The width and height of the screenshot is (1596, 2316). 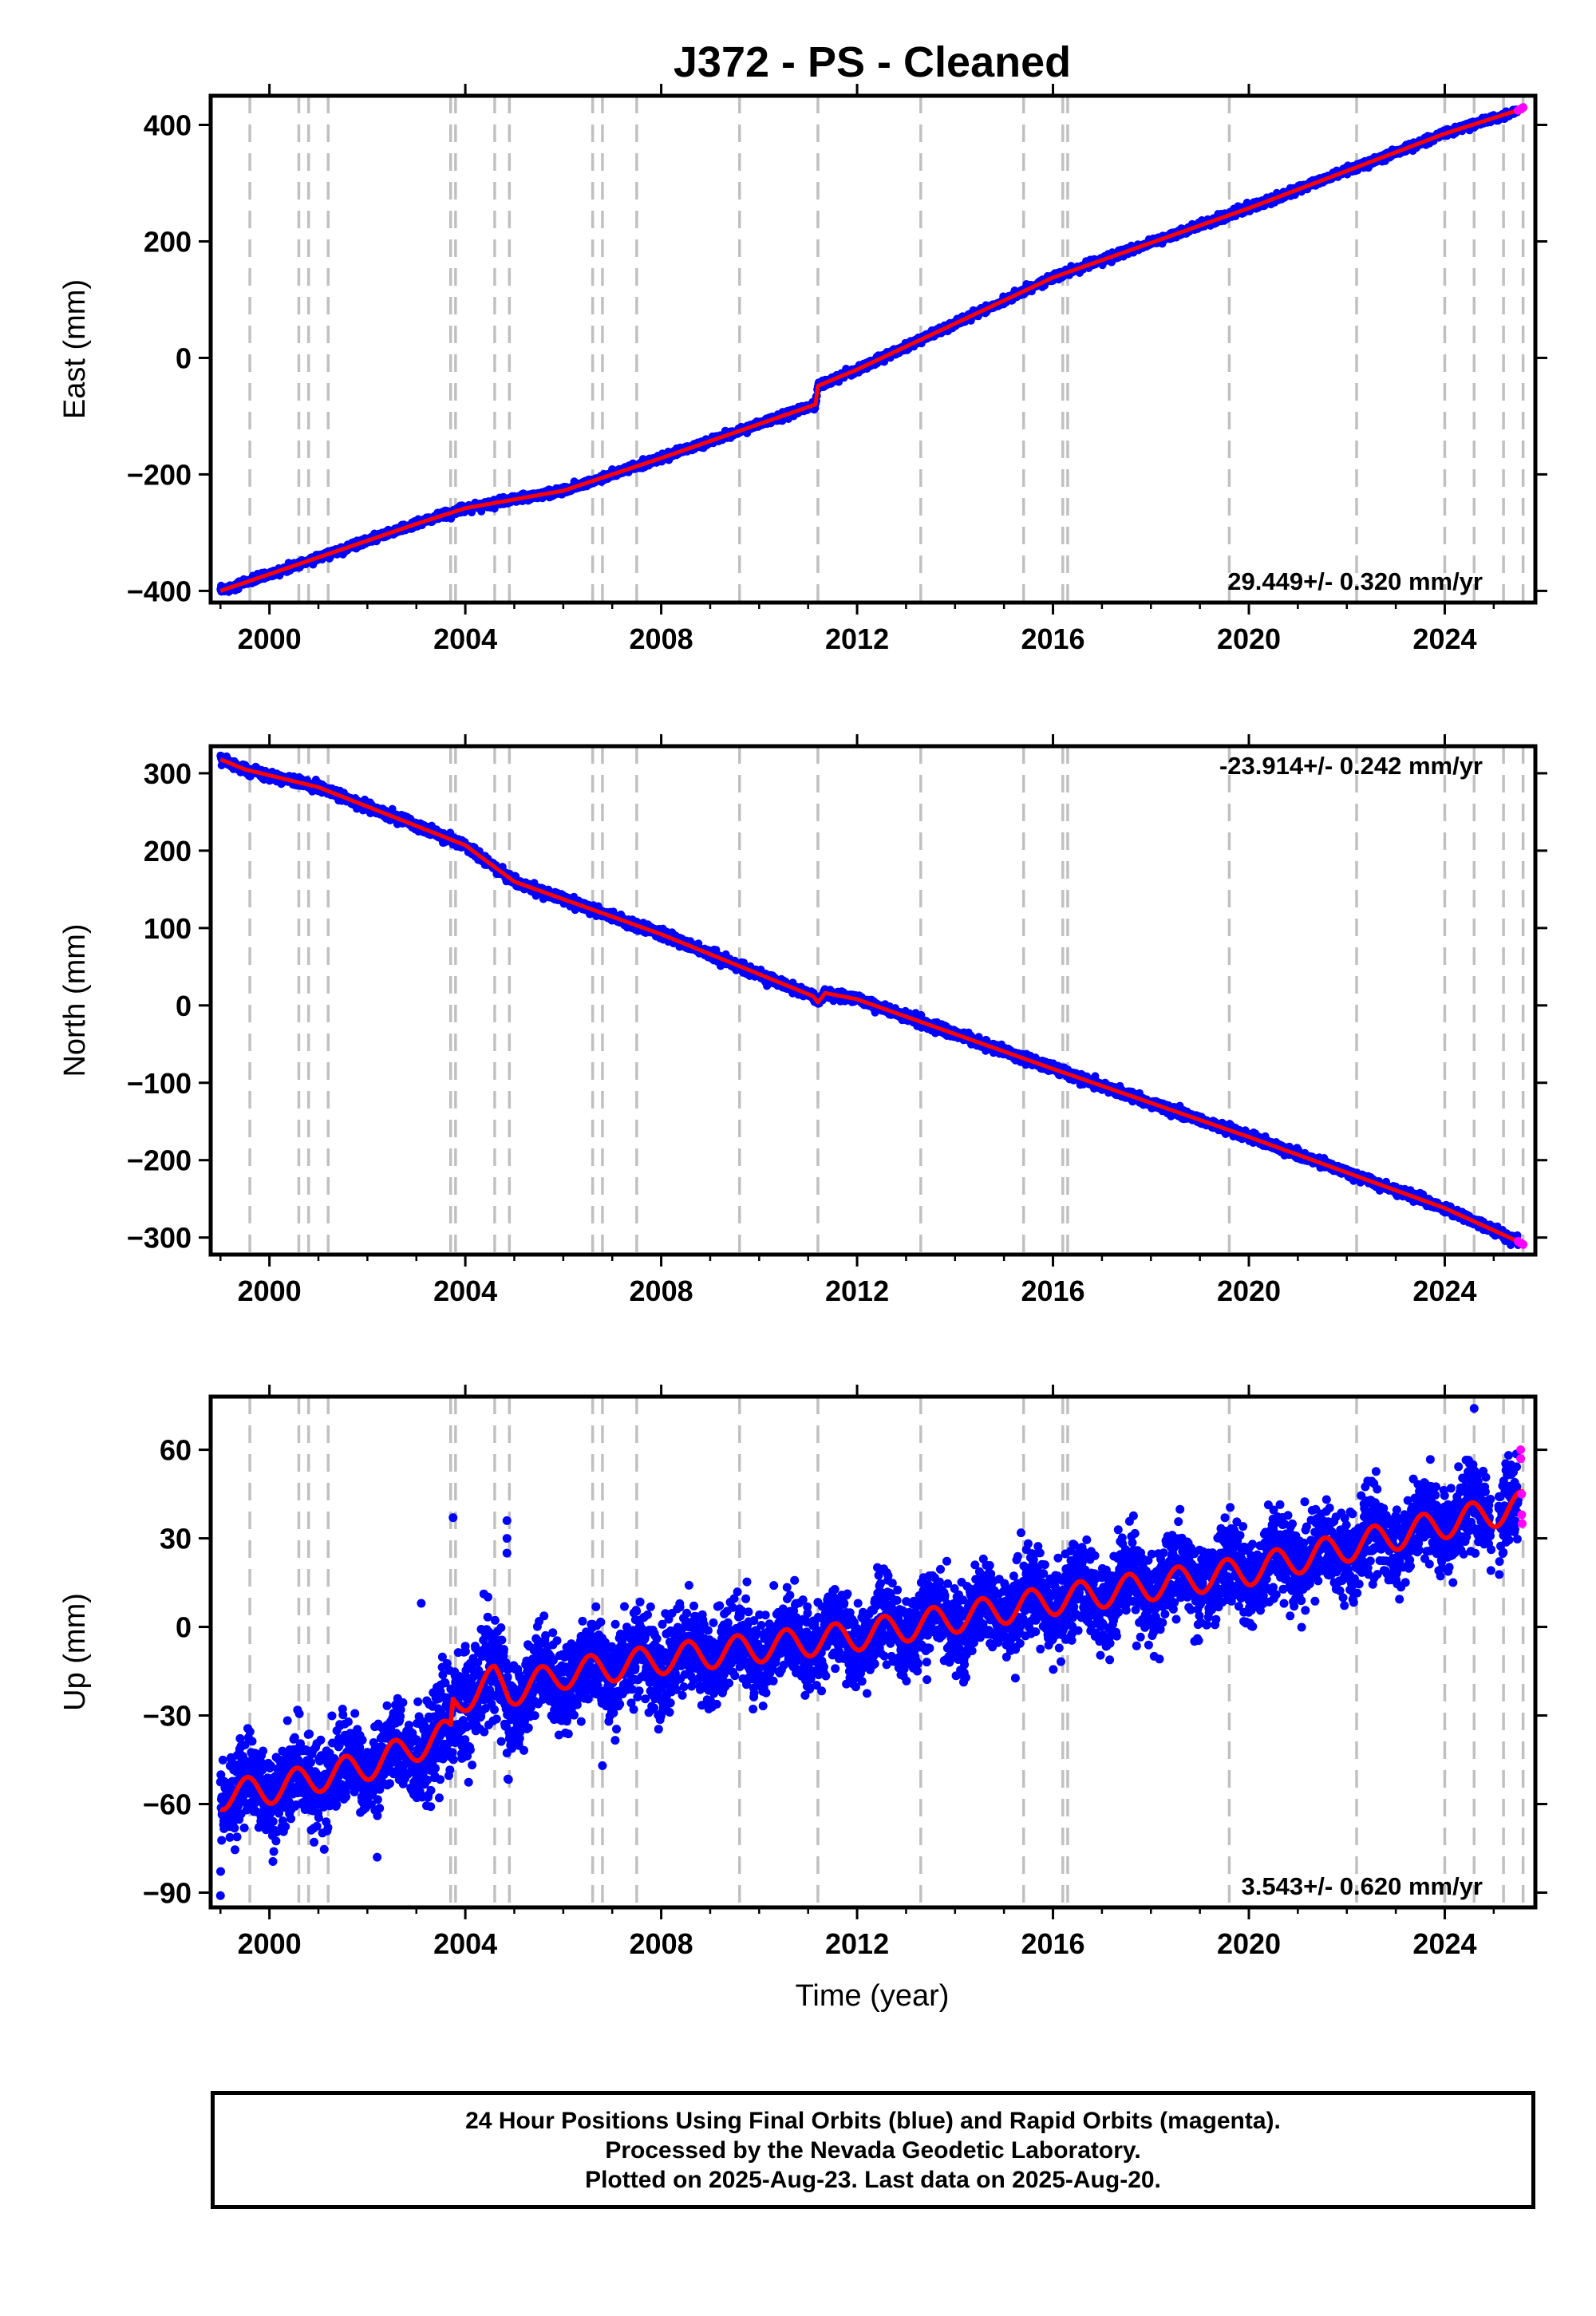 I want to click on x-tick-label: 2012, so click(x=857, y=638).